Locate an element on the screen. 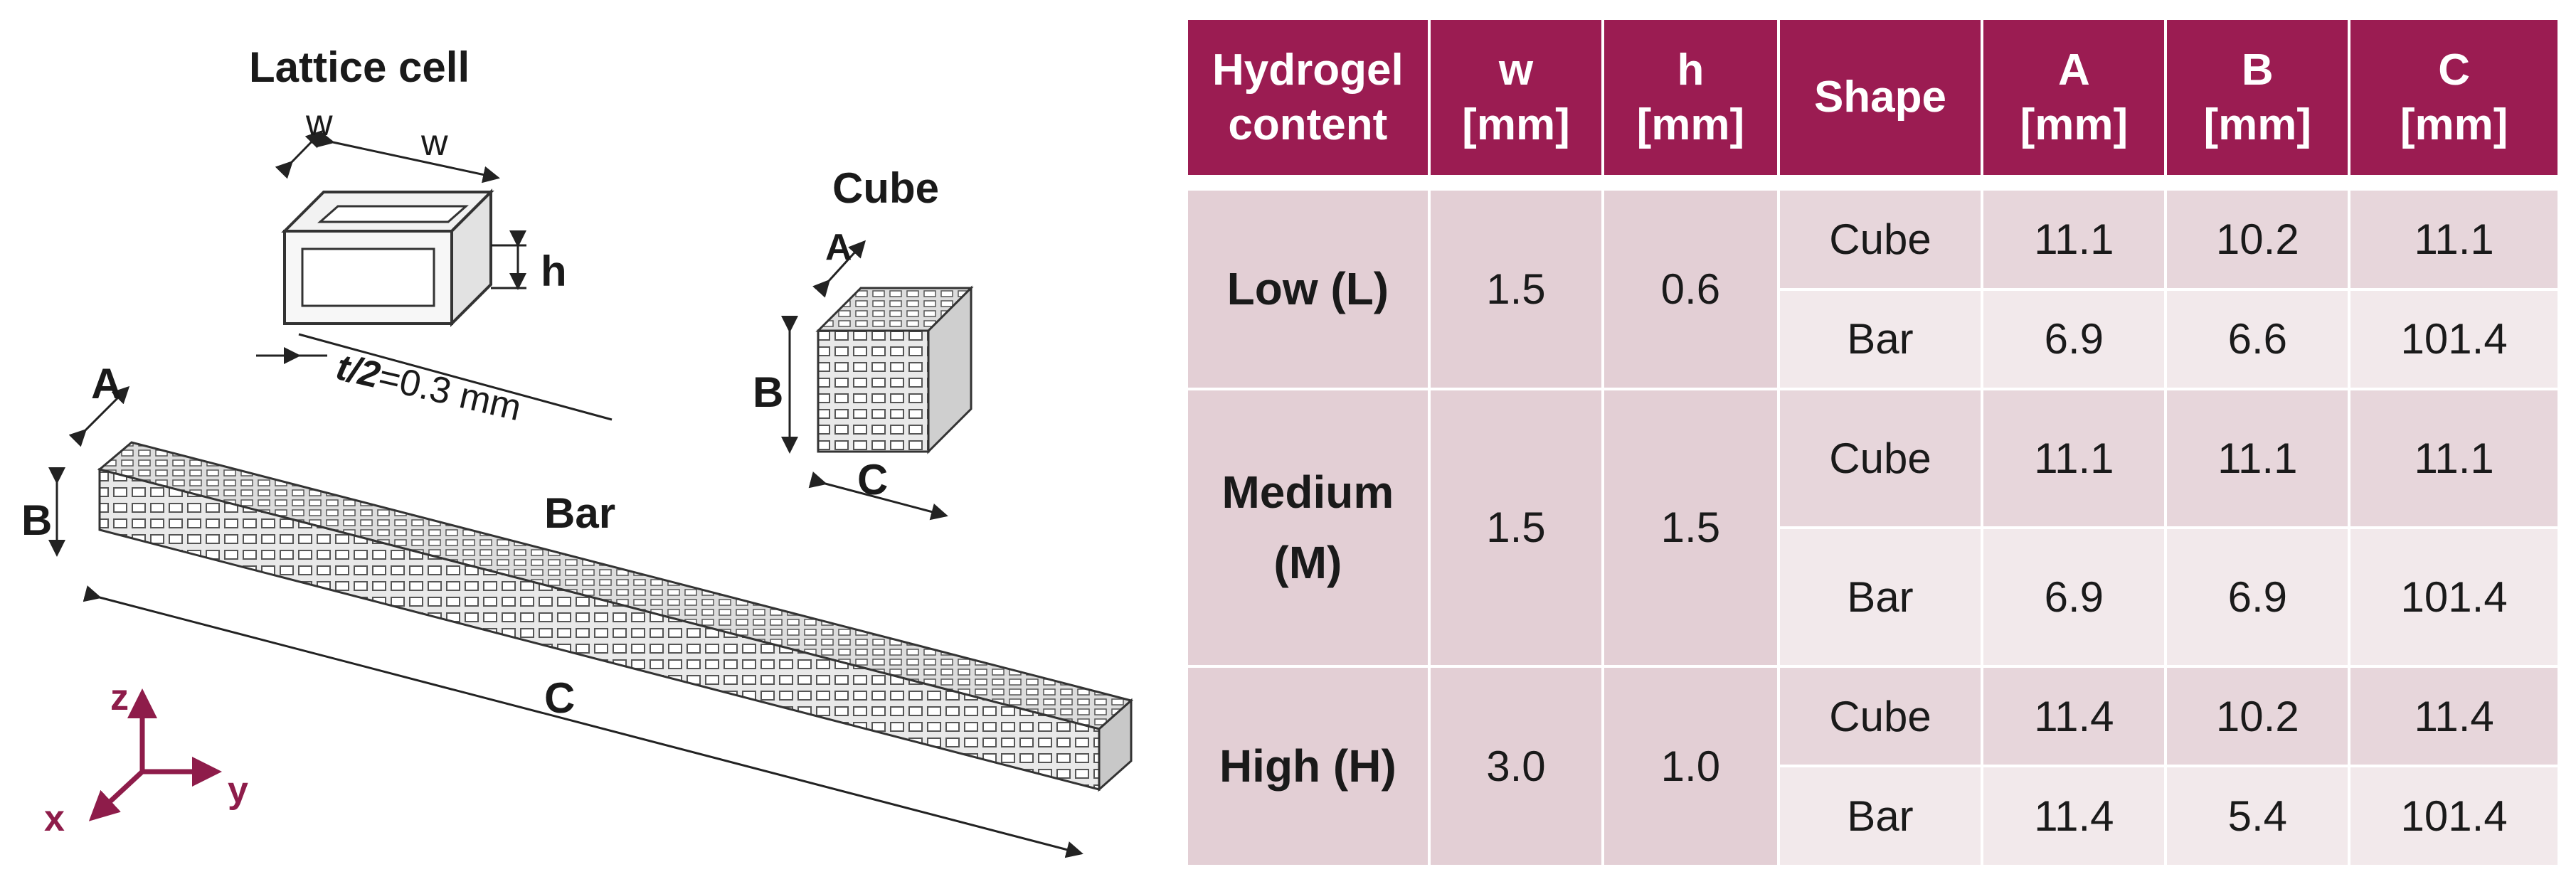  table-row-high-bar: Bar 11.4 5.4 101.4 is located at coordinates (1873, 818).